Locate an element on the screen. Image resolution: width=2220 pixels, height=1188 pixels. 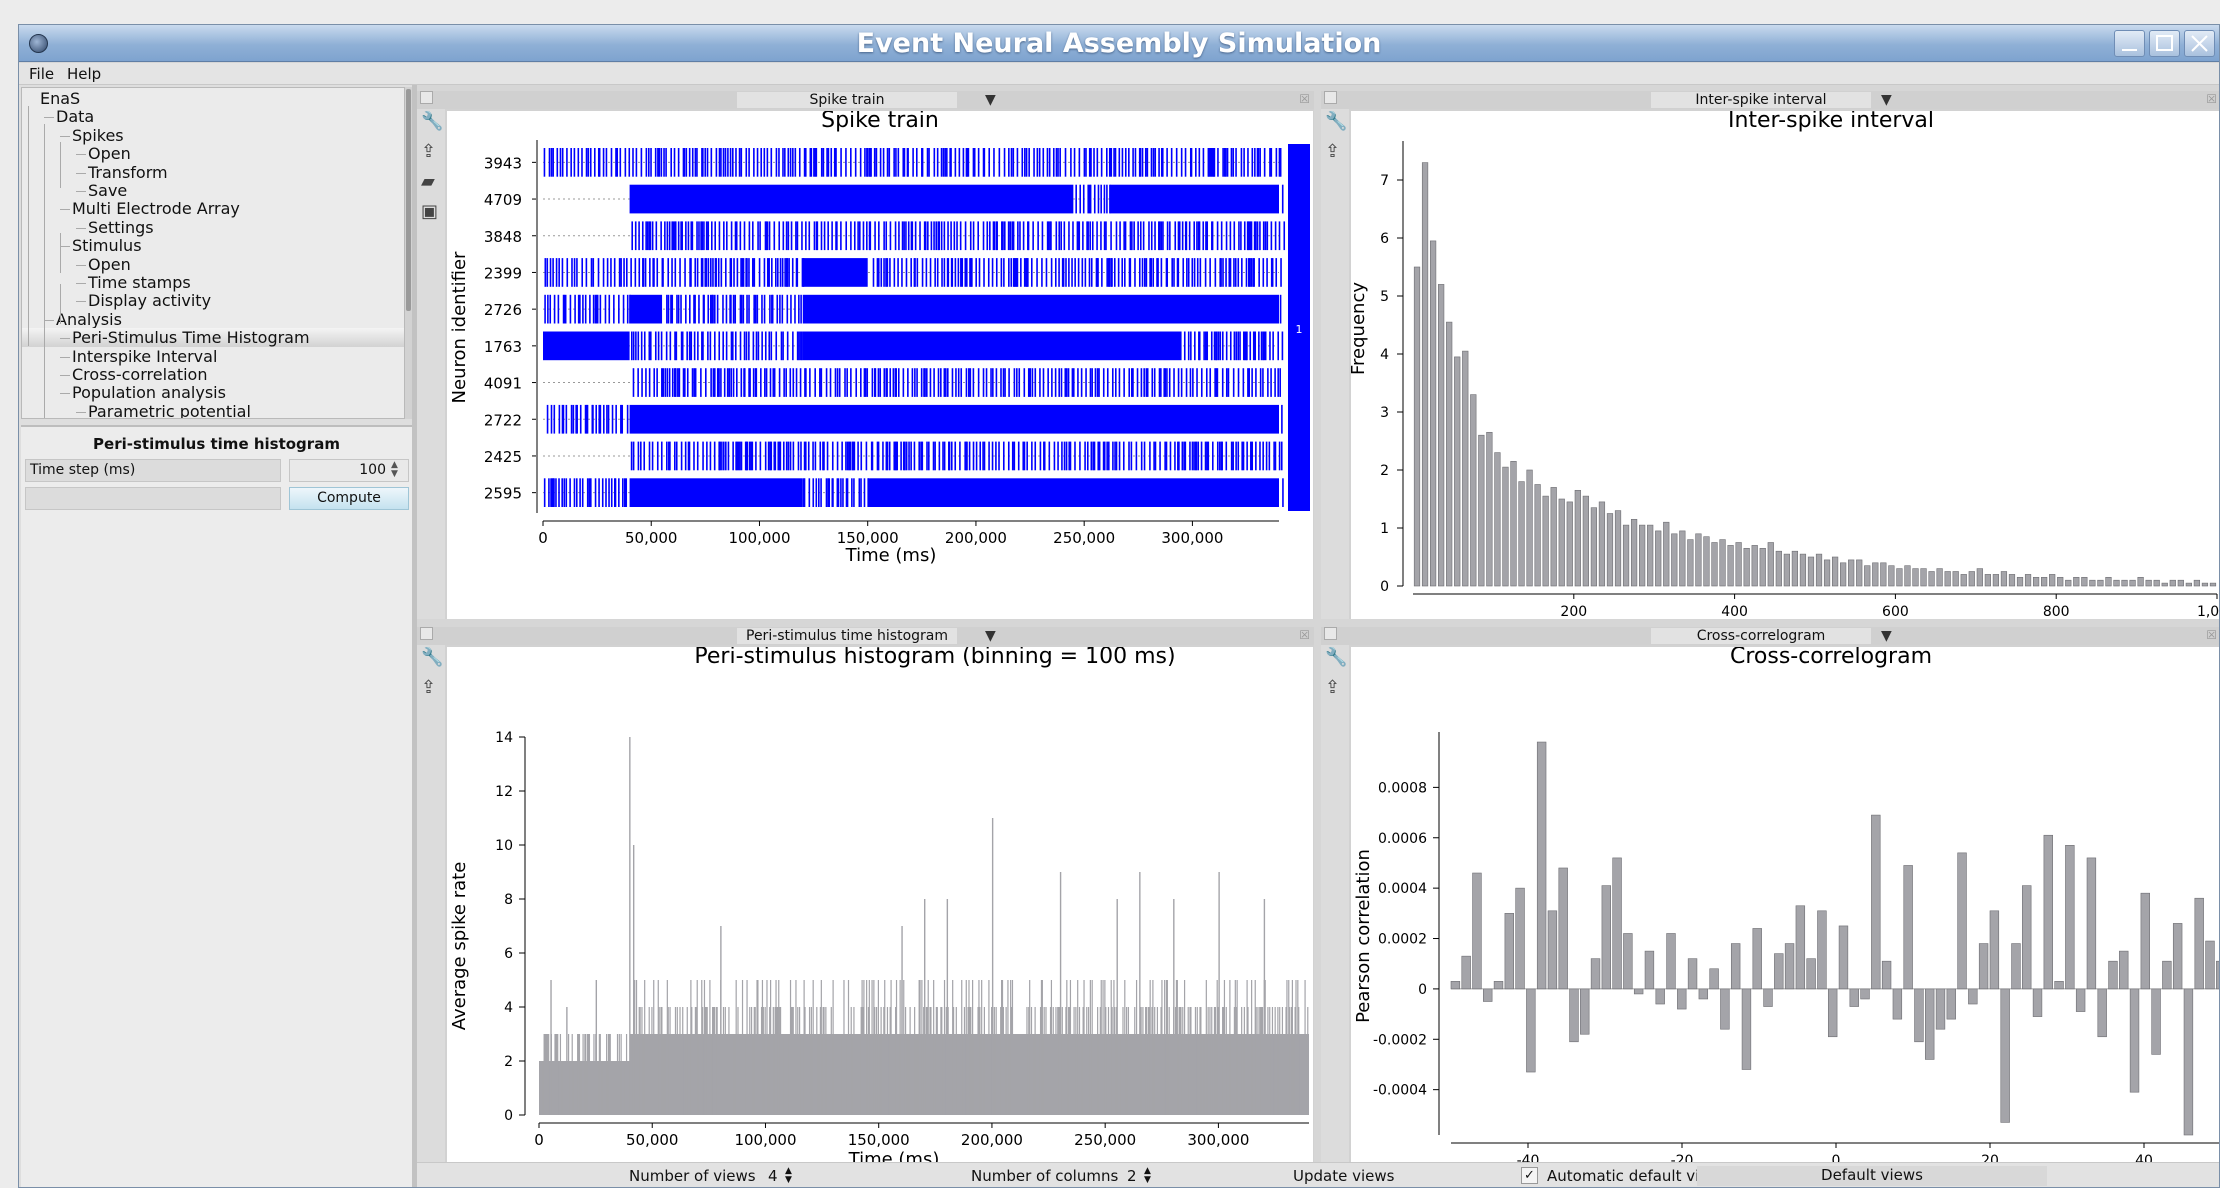
menu-help: Help is located at coordinates (84, 74).